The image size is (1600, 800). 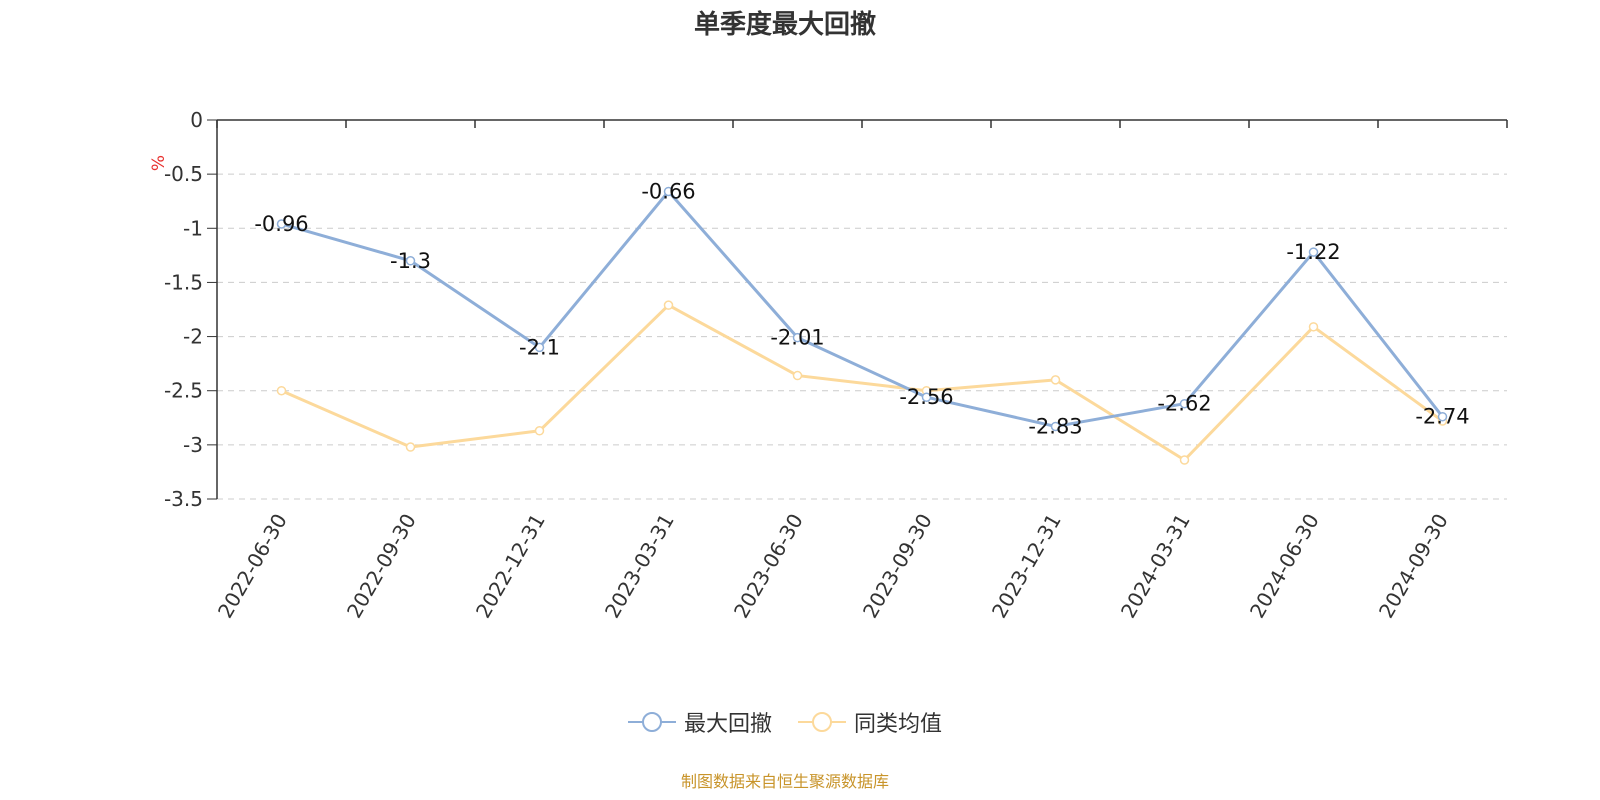 I want to click on y-tick-label: -3, so click(x=193, y=445).